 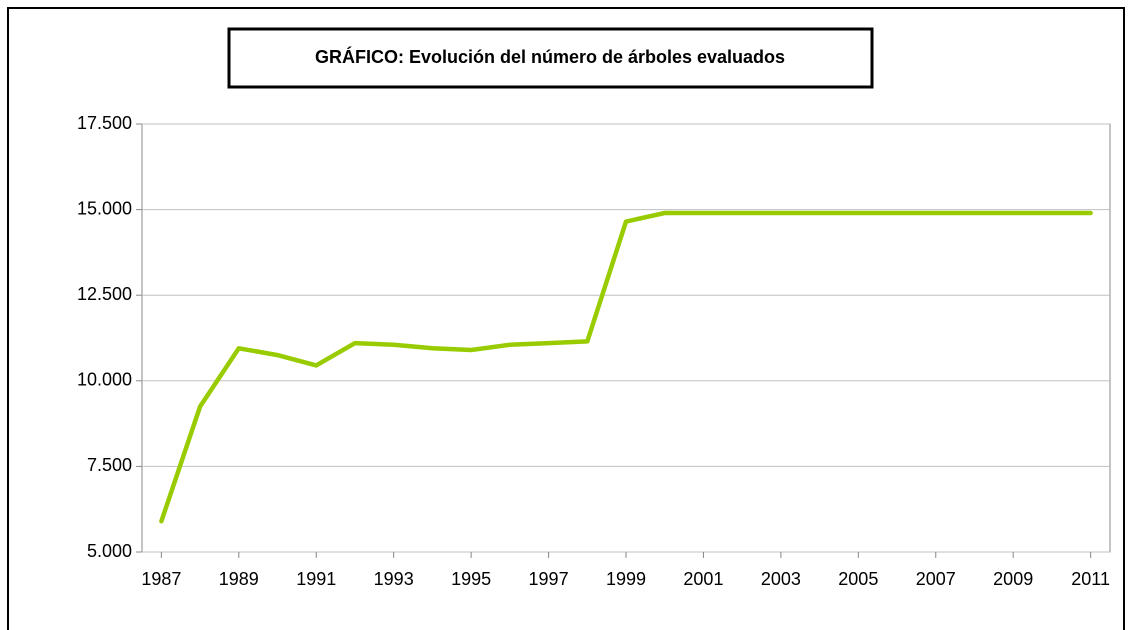 I want to click on x-tick-label: 2007, so click(x=936, y=579).